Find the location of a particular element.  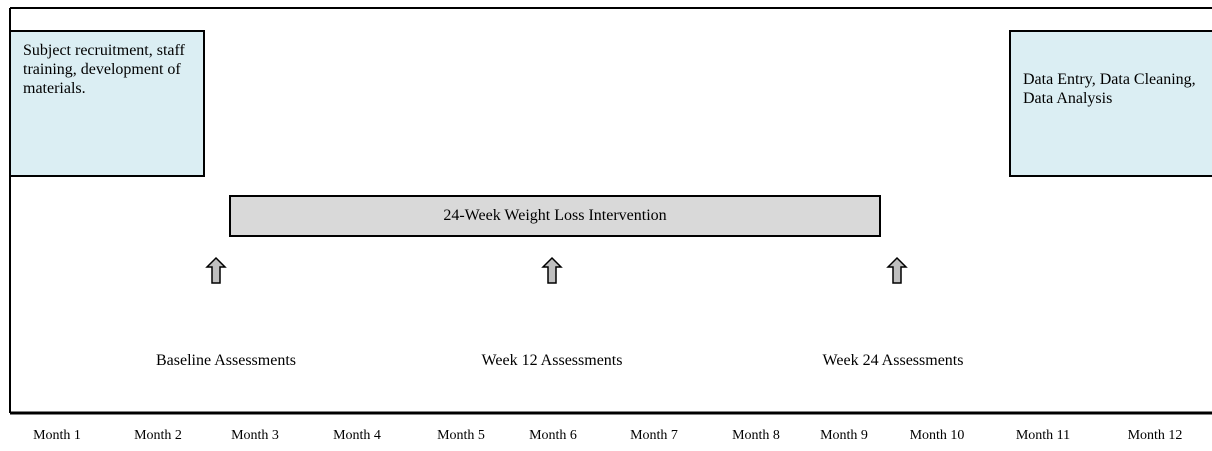

analysis-box: Data Entry, Data Cleaning, Data Analysis is located at coordinates (1110, 103).